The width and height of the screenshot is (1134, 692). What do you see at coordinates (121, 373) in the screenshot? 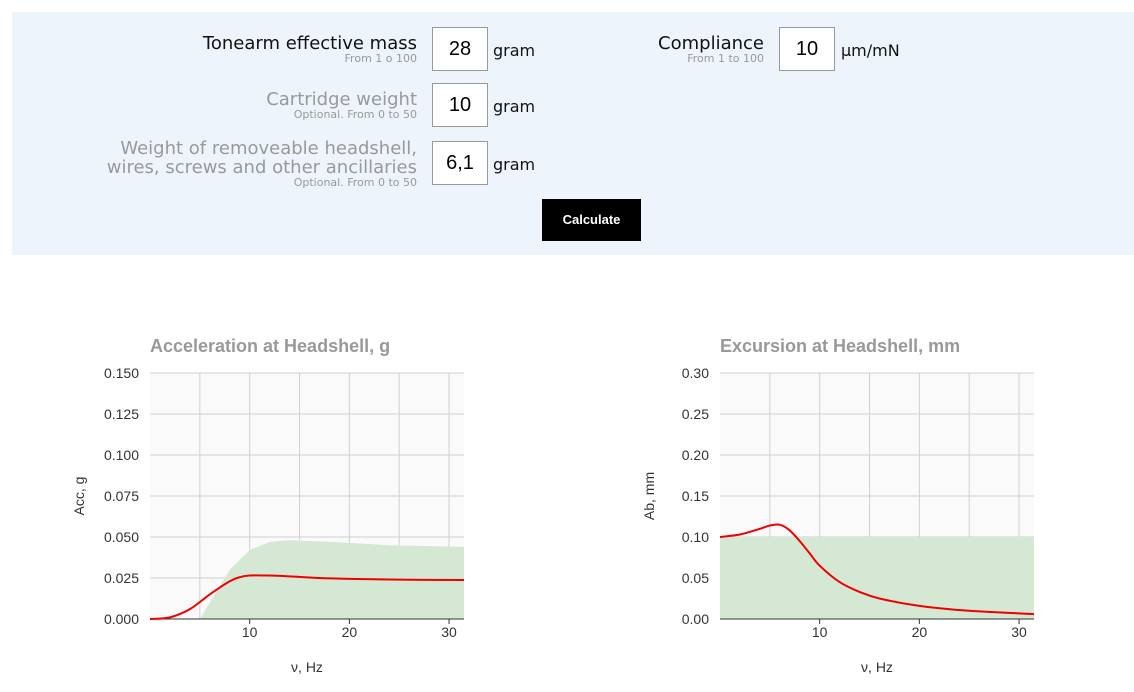
I see `acc-ytick-label: 0.150` at bounding box center [121, 373].